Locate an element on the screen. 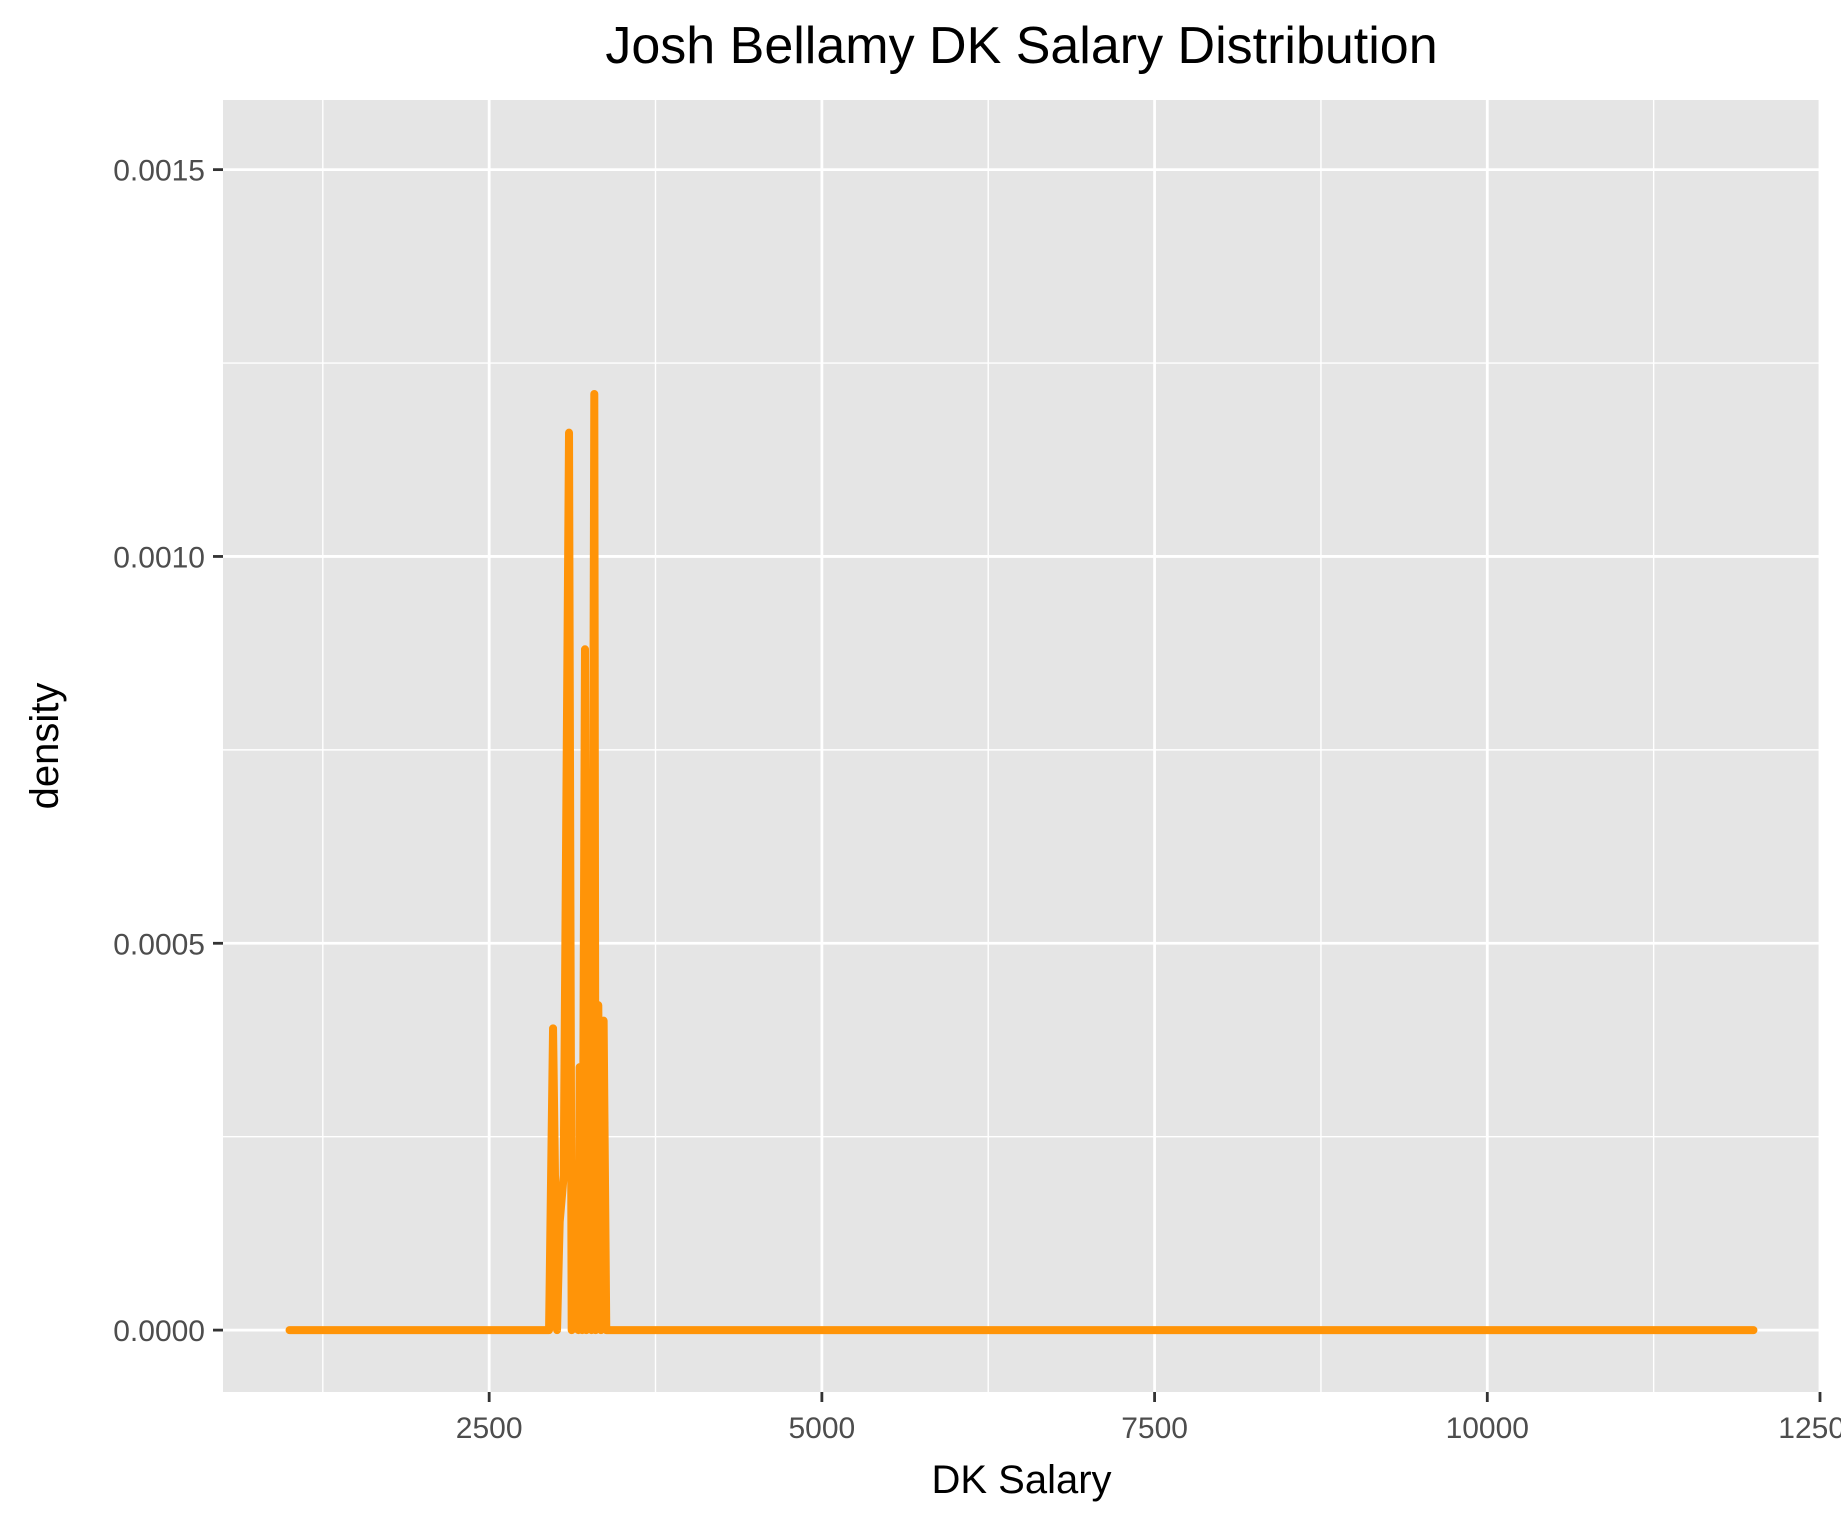 The height and width of the screenshot is (1529, 1841). x-tick-label: 7500 is located at coordinates (1154, 1428).